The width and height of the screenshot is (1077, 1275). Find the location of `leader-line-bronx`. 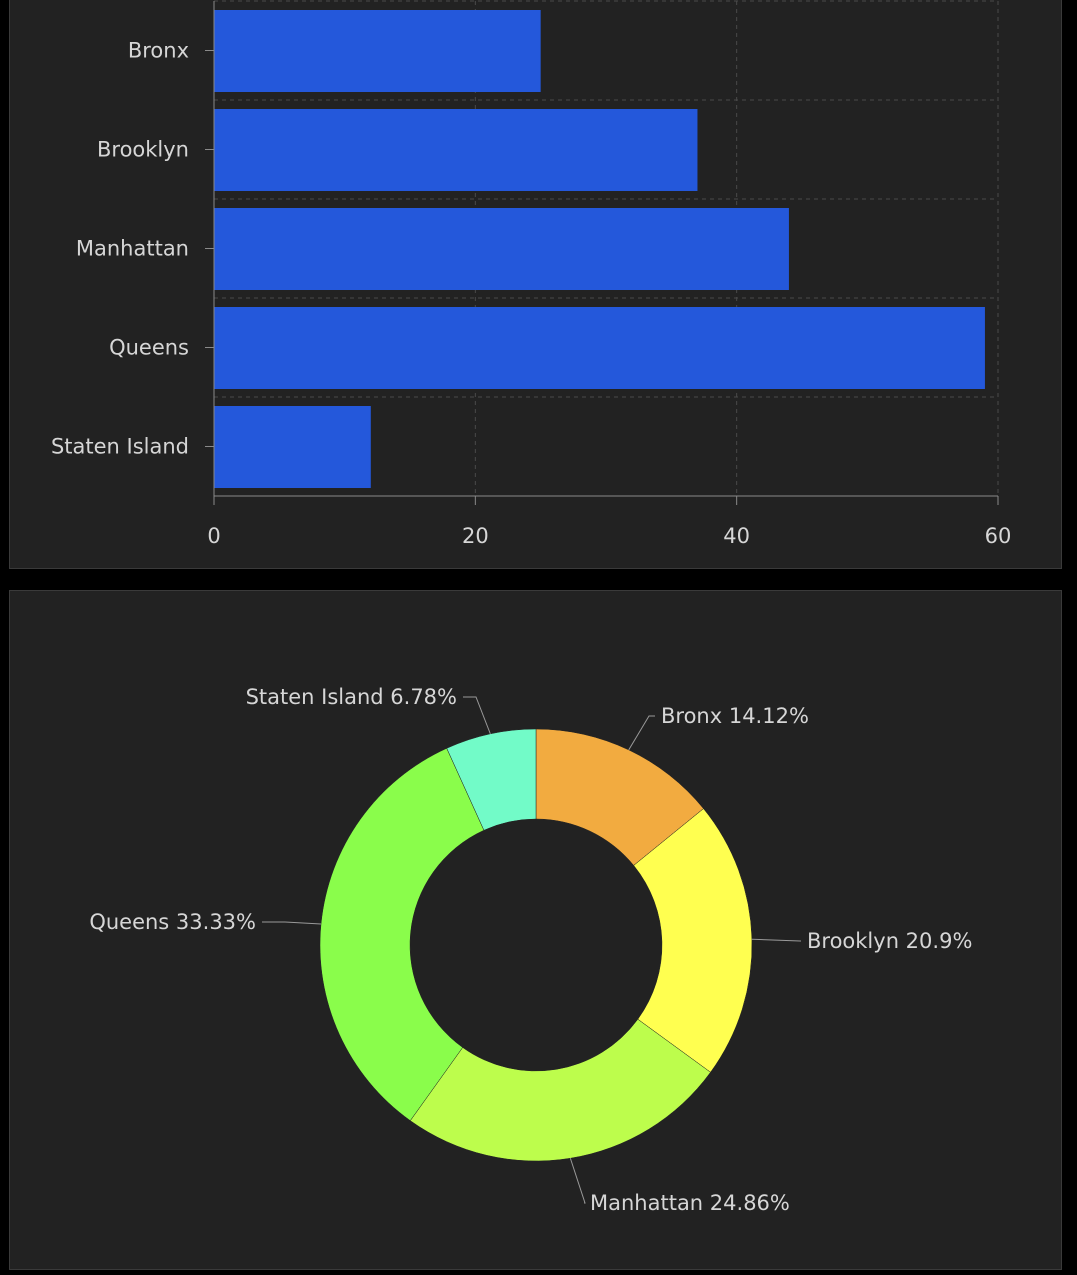

leader-line-bronx is located at coordinates (641, 733).